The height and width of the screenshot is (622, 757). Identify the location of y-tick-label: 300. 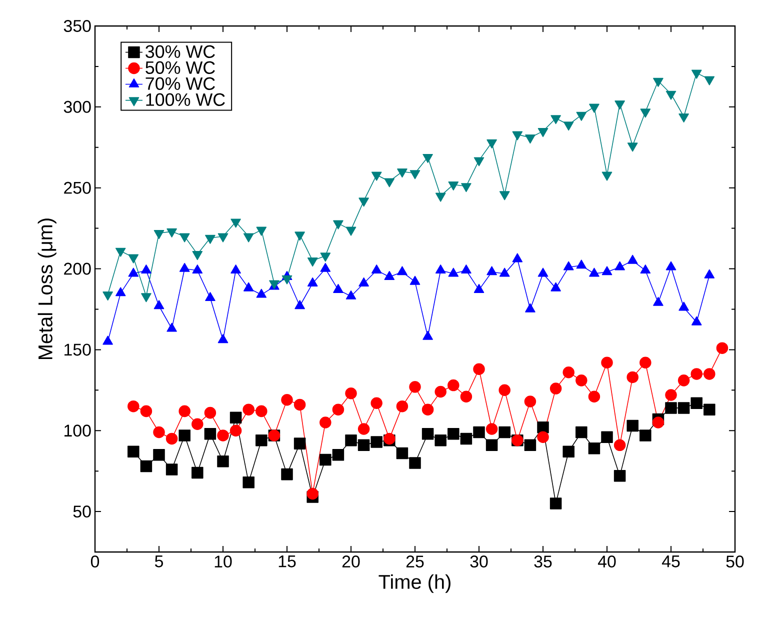
(77, 106).